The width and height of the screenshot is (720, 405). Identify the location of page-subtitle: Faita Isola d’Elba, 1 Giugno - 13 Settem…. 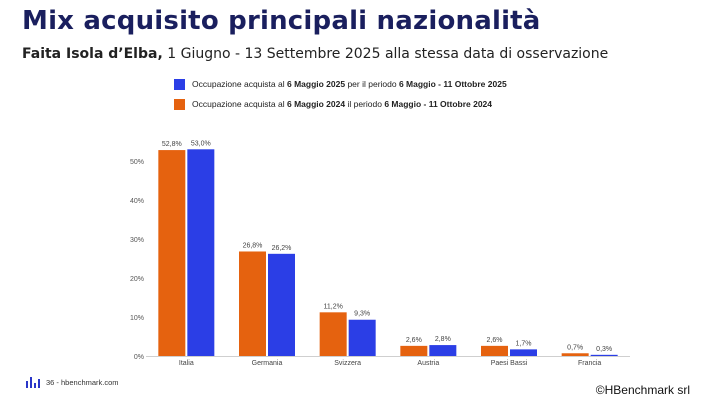
(315, 54).